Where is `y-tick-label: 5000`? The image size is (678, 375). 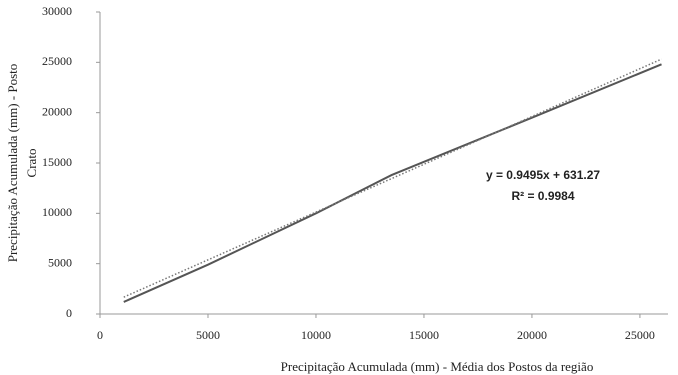
y-tick-label: 5000 is located at coordinates (60, 262).